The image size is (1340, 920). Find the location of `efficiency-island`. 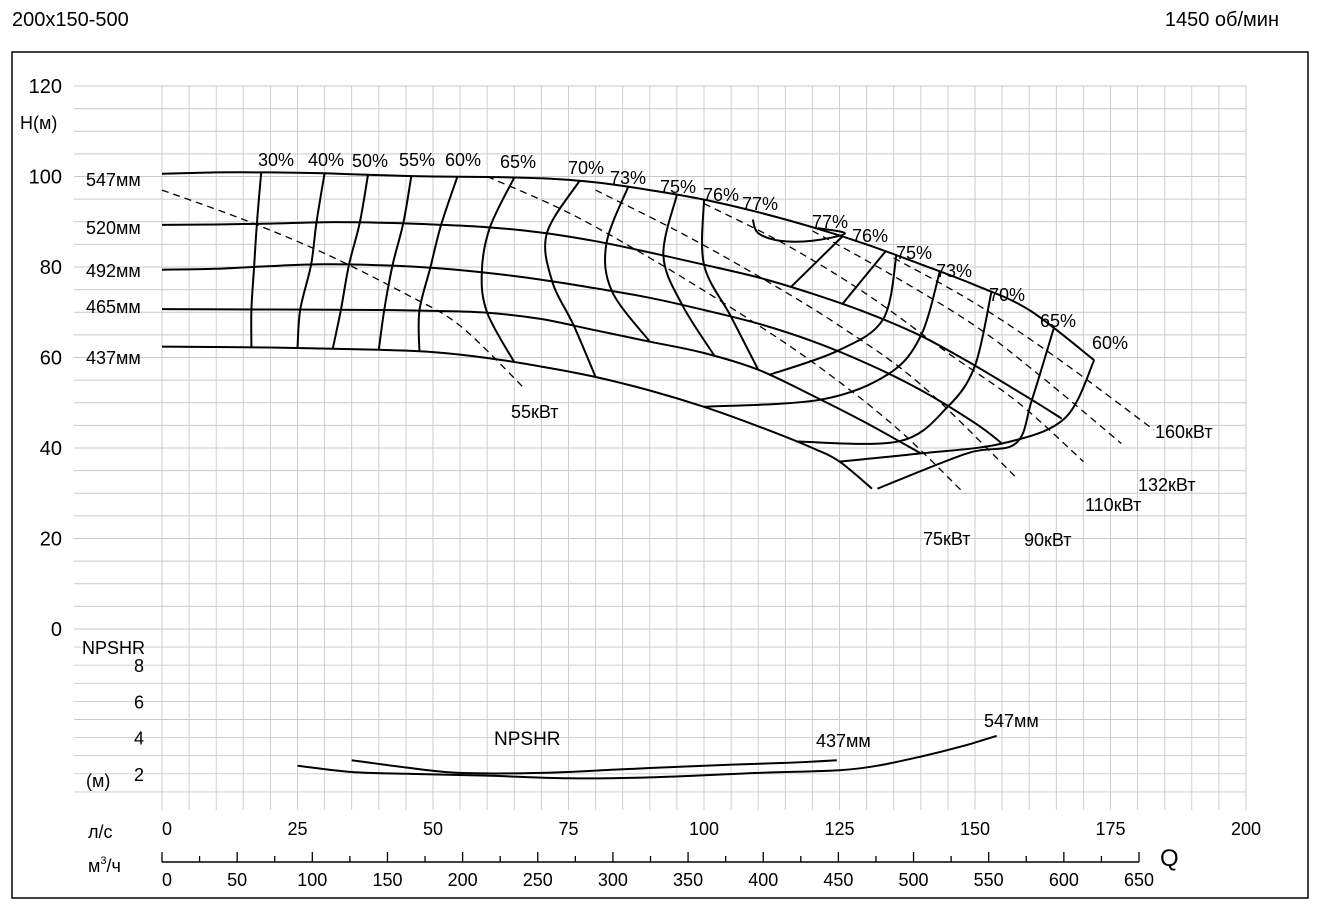

efficiency-island is located at coordinates (798, 231).